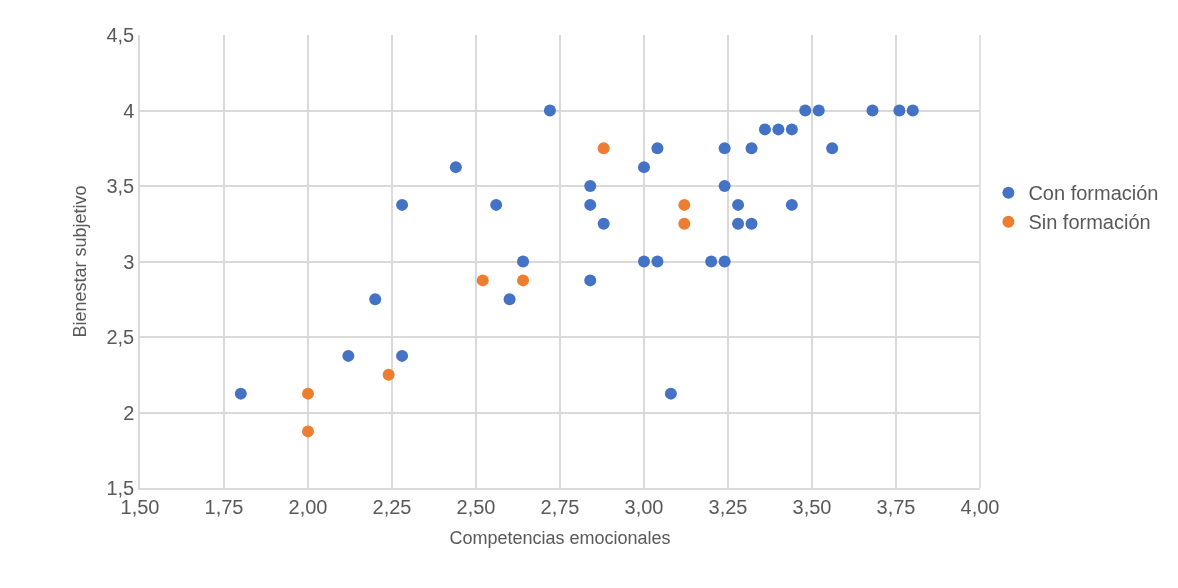  Describe the element at coordinates (1093, 193) in the screenshot. I see `legend-label: Con formación` at that location.